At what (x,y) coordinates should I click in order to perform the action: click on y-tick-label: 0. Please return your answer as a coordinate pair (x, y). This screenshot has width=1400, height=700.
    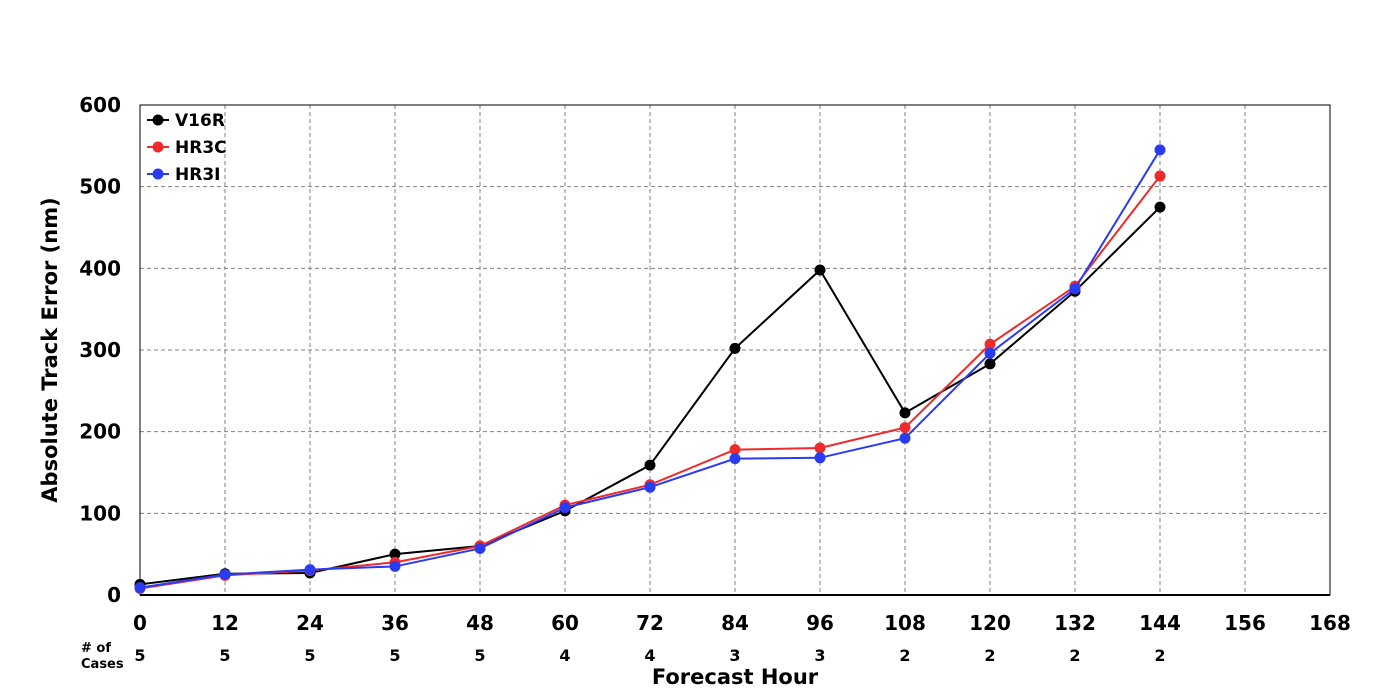
    Looking at the image, I should click on (114, 595).